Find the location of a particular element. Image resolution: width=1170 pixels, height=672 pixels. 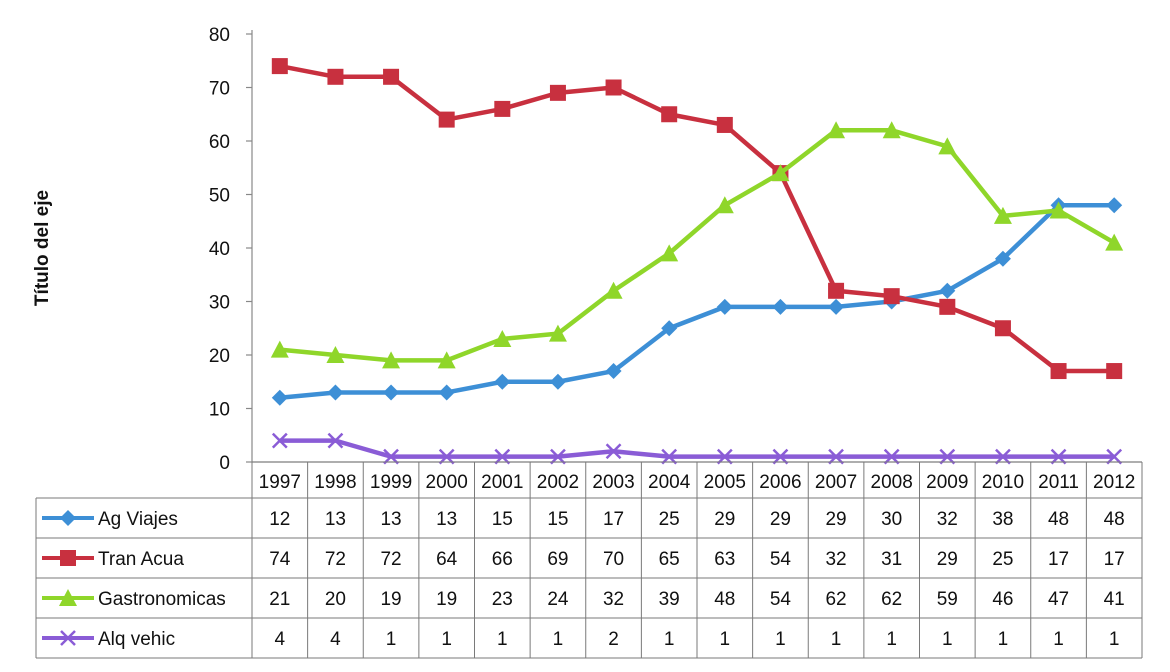

table-cell-value: 59 is located at coordinates (947, 599).